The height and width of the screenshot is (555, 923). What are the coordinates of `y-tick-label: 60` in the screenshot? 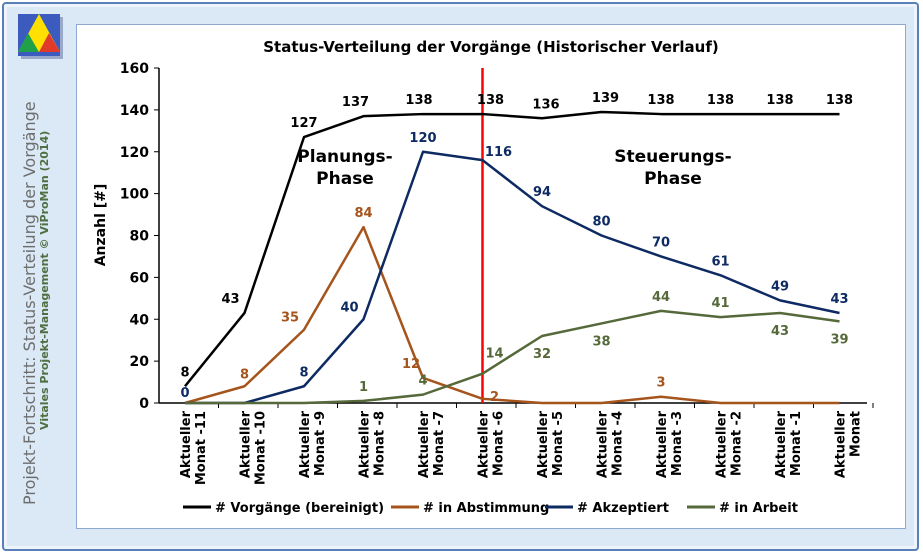 It's located at (140, 278).